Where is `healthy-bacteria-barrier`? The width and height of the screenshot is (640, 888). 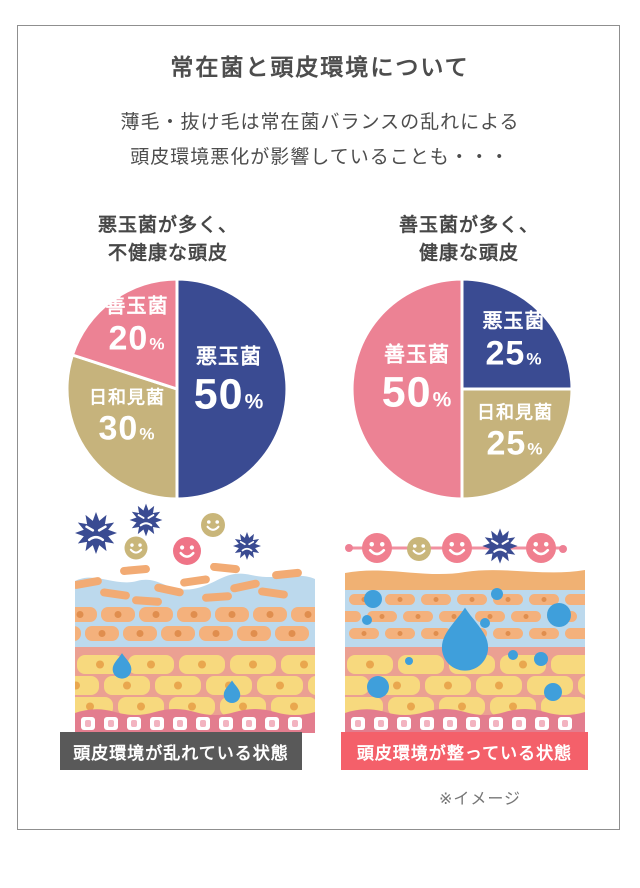
healthy-bacteria-barrier is located at coordinates (456, 546).